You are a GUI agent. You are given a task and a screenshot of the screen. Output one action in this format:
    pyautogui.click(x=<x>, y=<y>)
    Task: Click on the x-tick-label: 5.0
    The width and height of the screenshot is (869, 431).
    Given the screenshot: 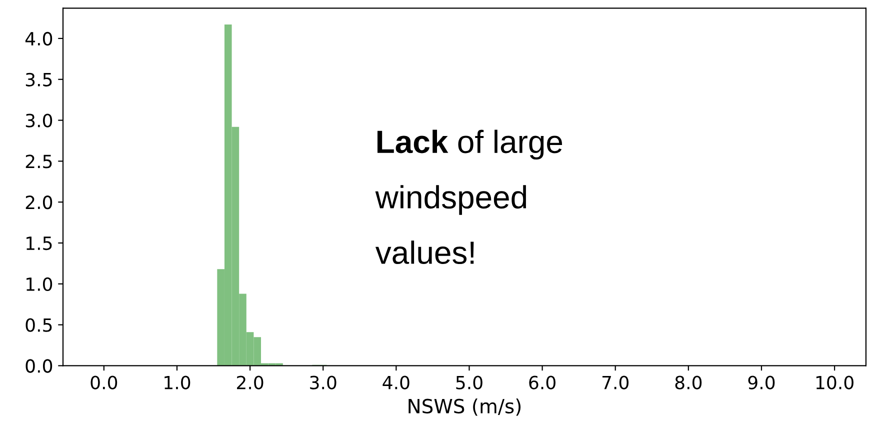 What is the action you would take?
    pyautogui.click(x=469, y=383)
    